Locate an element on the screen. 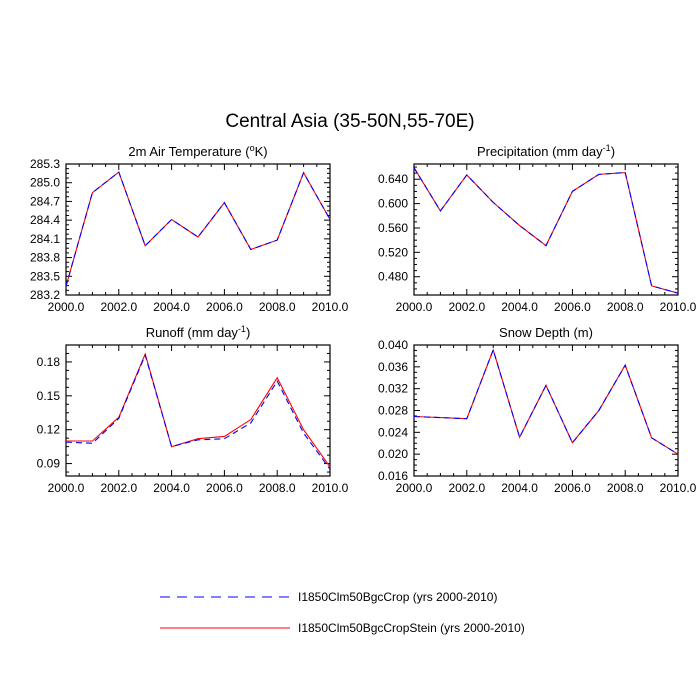 This screenshot has width=700, height=700. 2m-air-temperature-x-tick-label: 2000.0 is located at coordinates (66, 307).